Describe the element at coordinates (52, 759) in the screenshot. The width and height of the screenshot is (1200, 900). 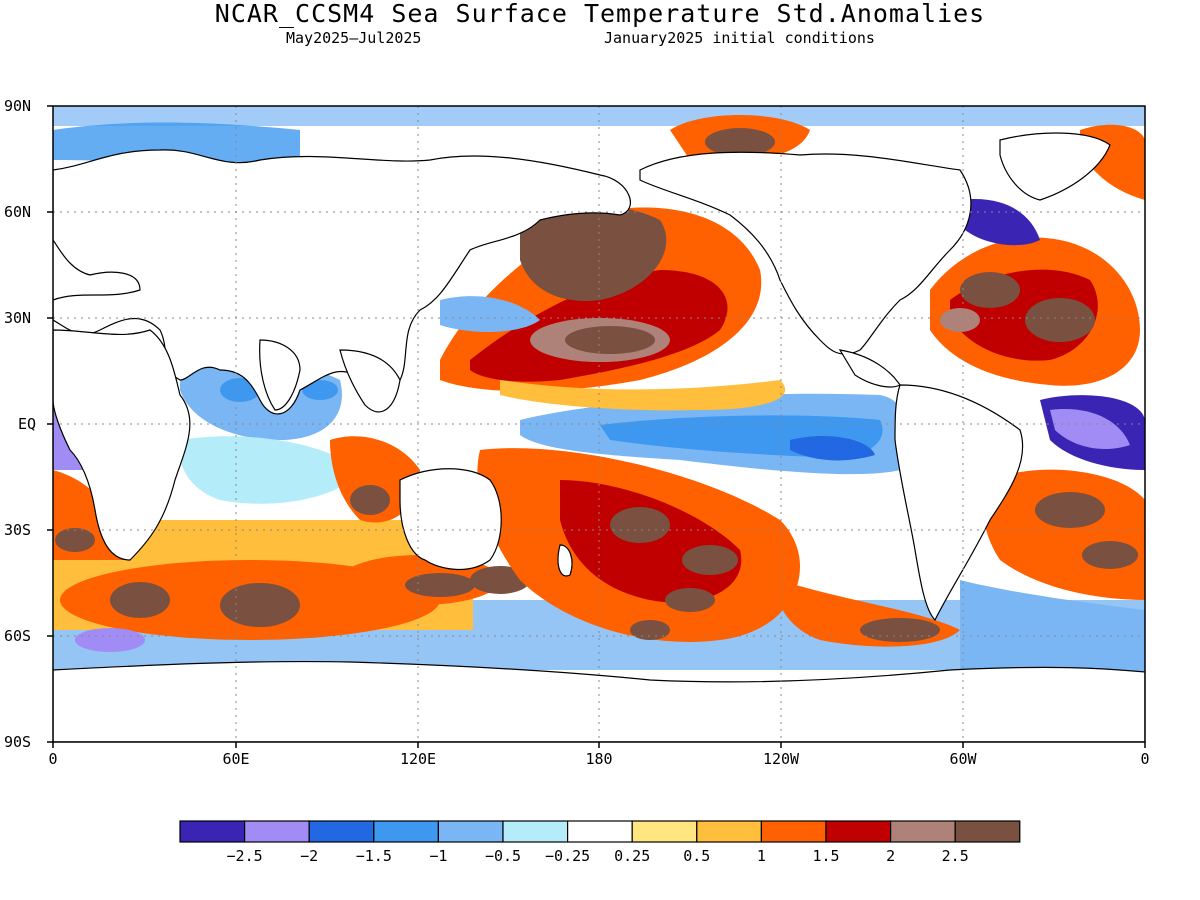
I see `lon-label-0: 0` at that location.